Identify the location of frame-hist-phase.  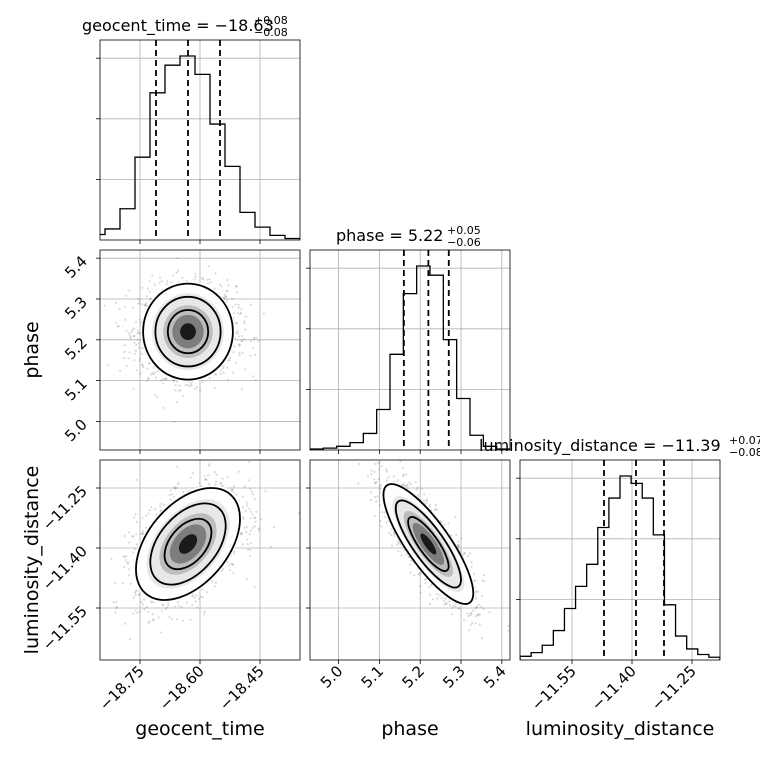
(410, 350).